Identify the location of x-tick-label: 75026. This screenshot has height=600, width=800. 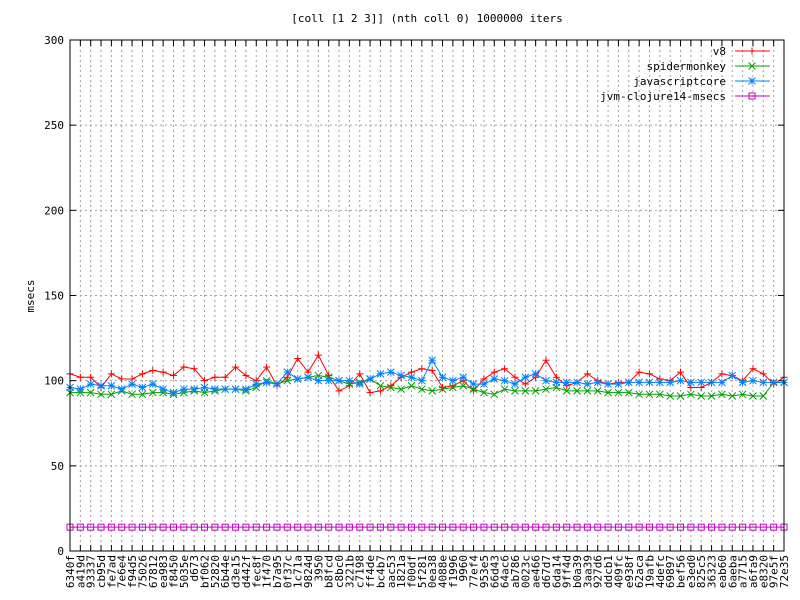
(142, 571).